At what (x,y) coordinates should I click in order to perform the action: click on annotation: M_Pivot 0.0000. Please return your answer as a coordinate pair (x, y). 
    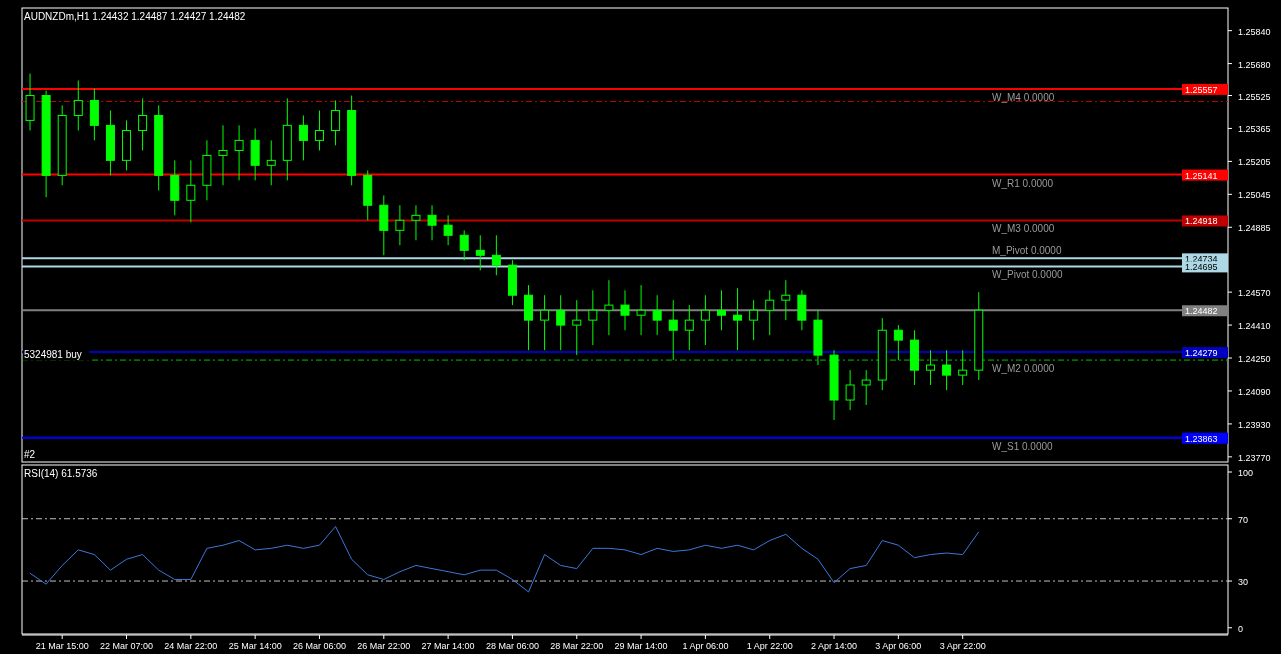
    Looking at the image, I should click on (1027, 251).